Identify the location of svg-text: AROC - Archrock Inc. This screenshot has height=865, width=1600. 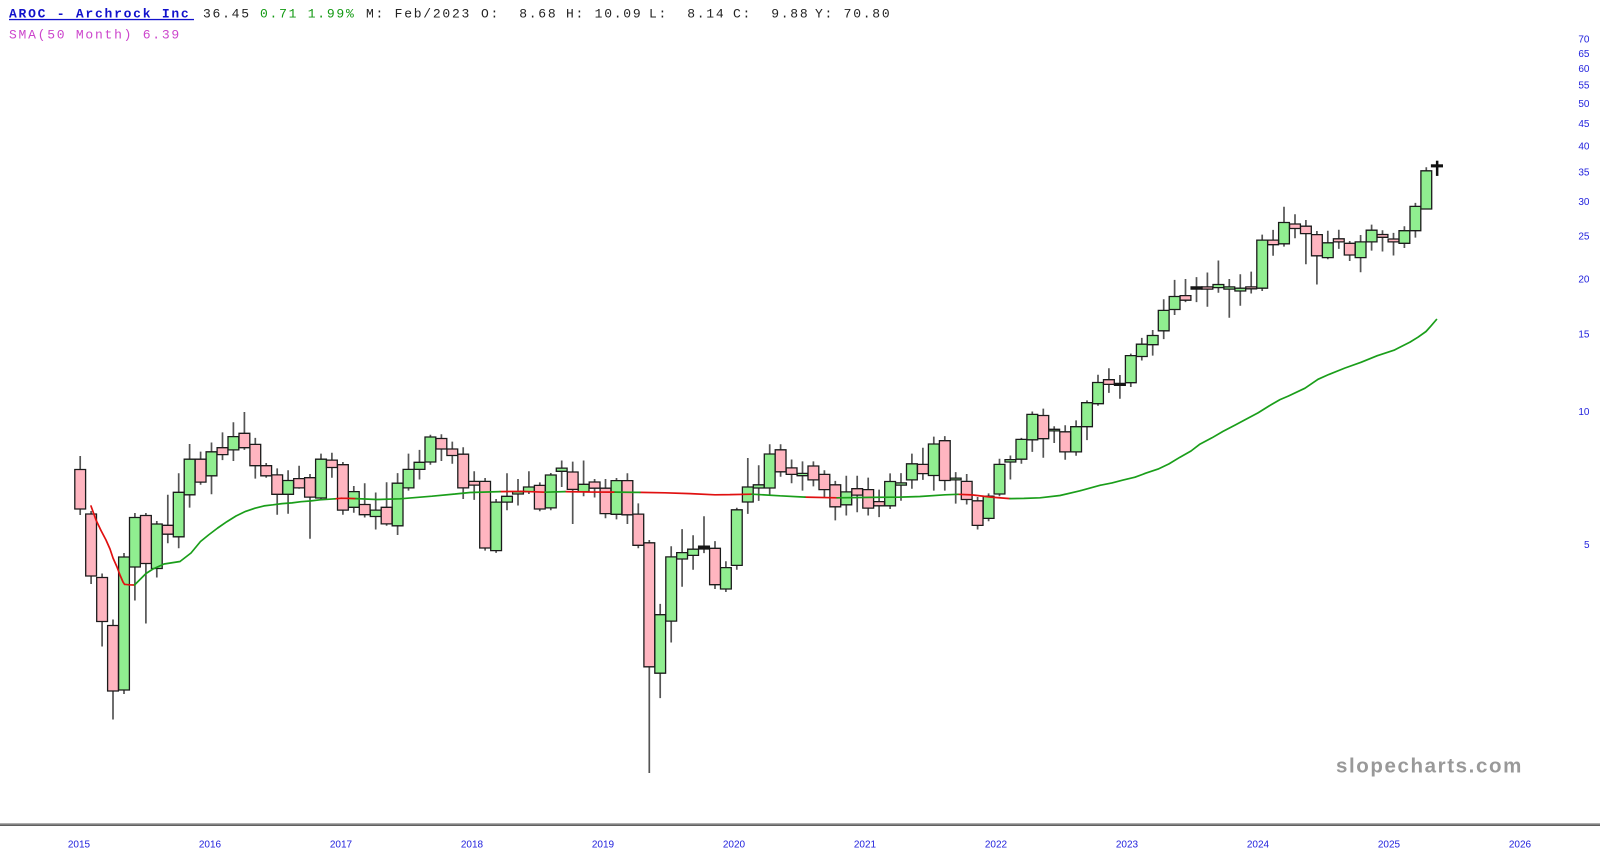
(99, 13).